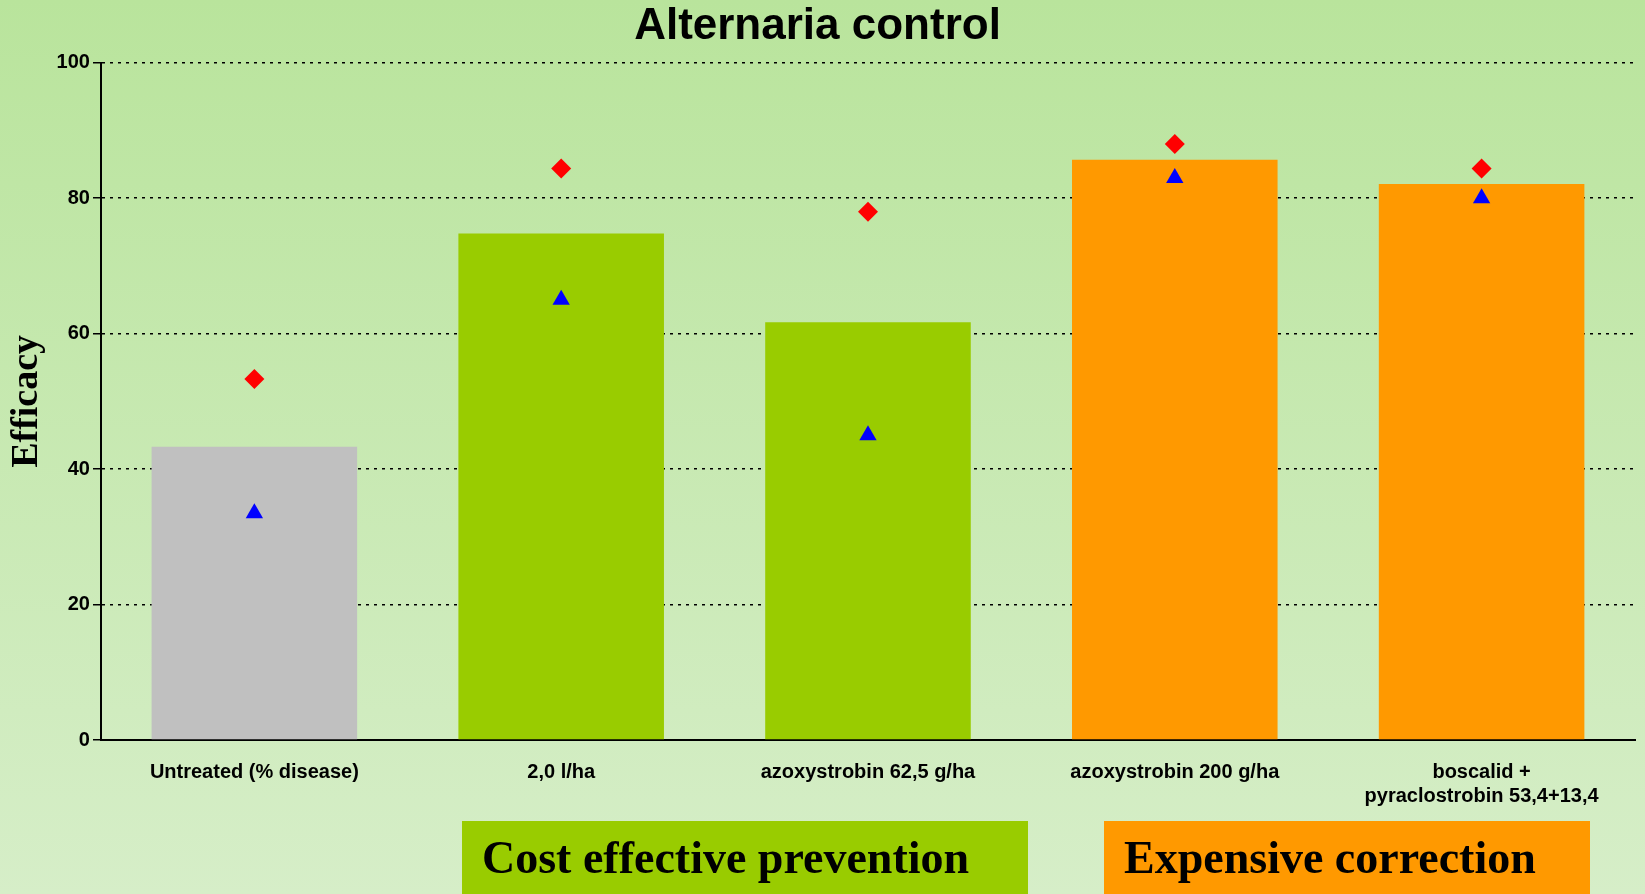 The width and height of the screenshot is (1645, 894). What do you see at coordinates (78, 467) in the screenshot?
I see `y-tick-label: 40` at bounding box center [78, 467].